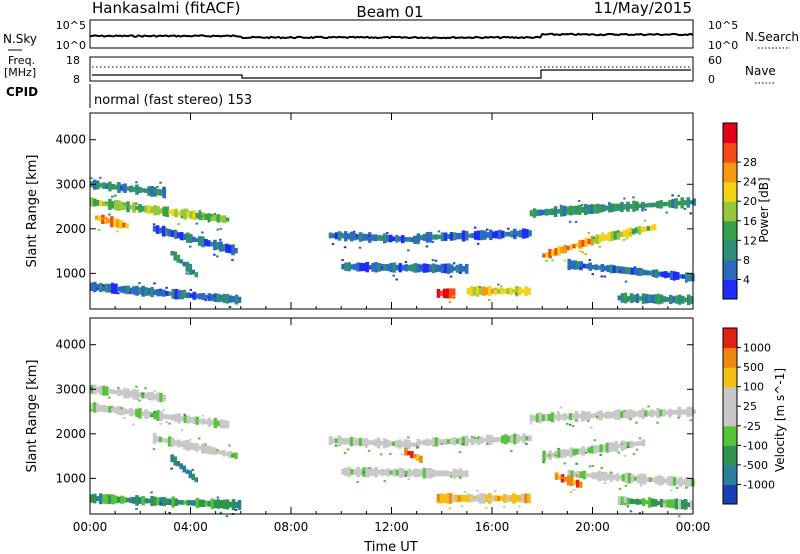 The image size is (800, 554). Describe the element at coordinates (32, 211) in the screenshot. I see `power-ylabel: Slant Range [km]` at that location.